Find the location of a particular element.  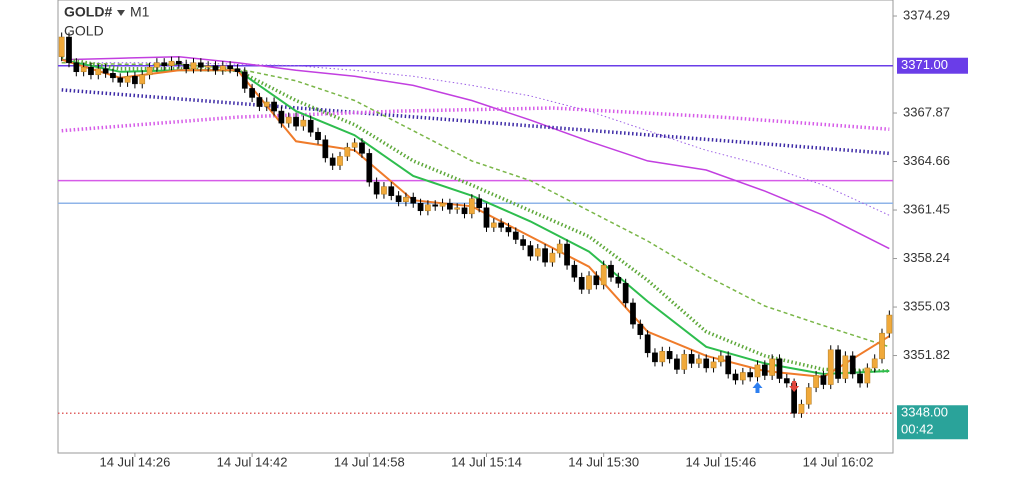

x-tick-label: 14 Jul 15:46 is located at coordinates (720, 461).